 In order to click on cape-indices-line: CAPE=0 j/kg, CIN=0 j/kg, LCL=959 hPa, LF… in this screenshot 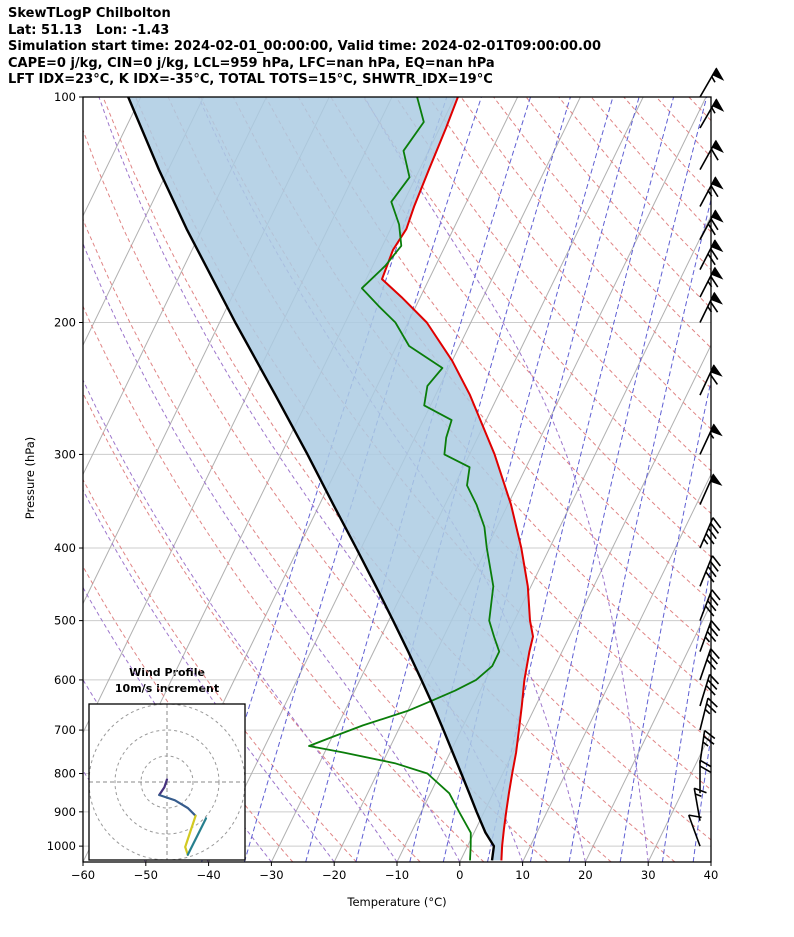, I will do `click(251, 63)`.